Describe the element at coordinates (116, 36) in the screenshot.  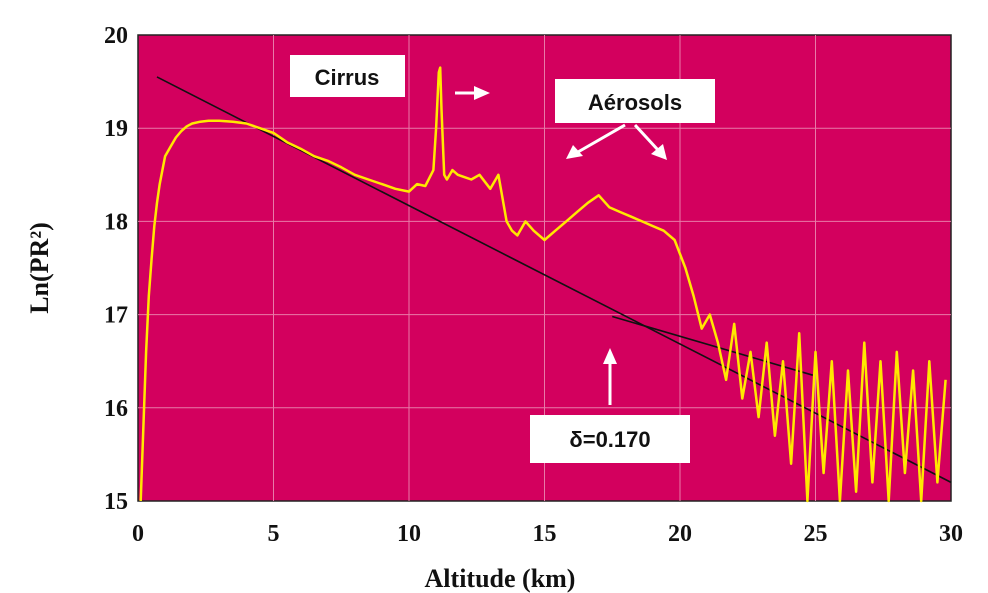
I see `y-tick-label: 20` at that location.